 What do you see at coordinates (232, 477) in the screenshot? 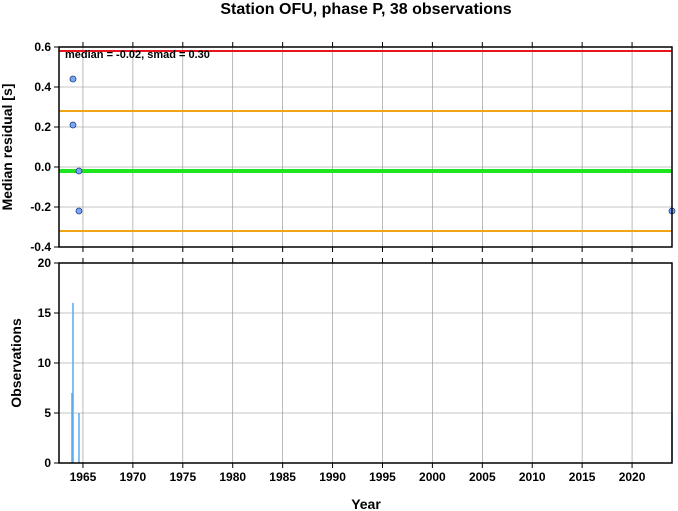
I see `x-tick-label: 1980` at bounding box center [232, 477].